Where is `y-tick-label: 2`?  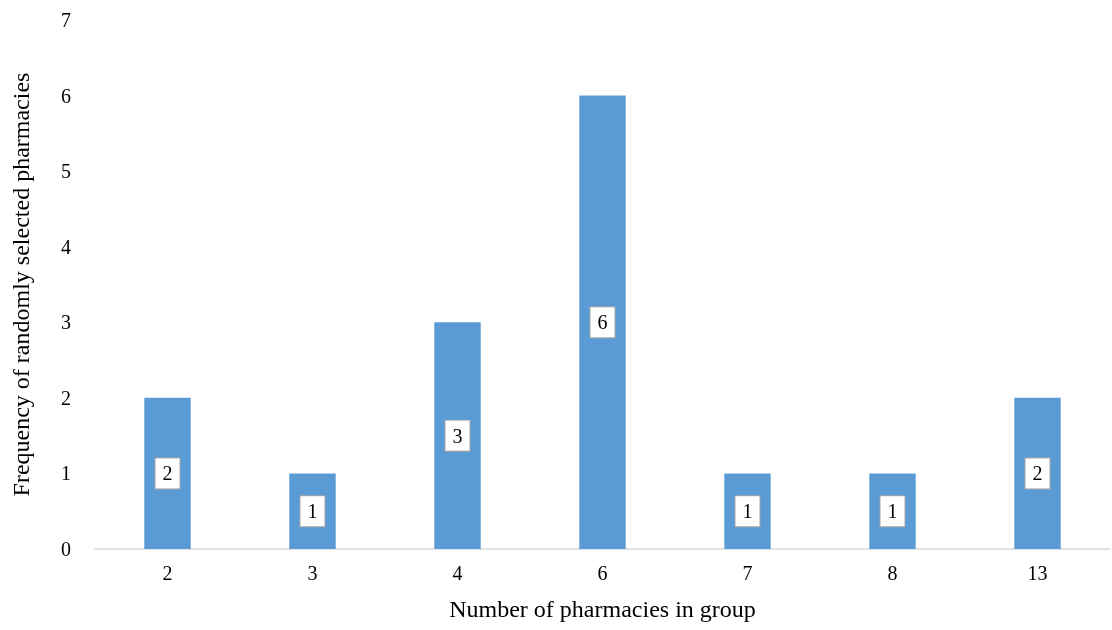
y-tick-label: 2 is located at coordinates (66, 397).